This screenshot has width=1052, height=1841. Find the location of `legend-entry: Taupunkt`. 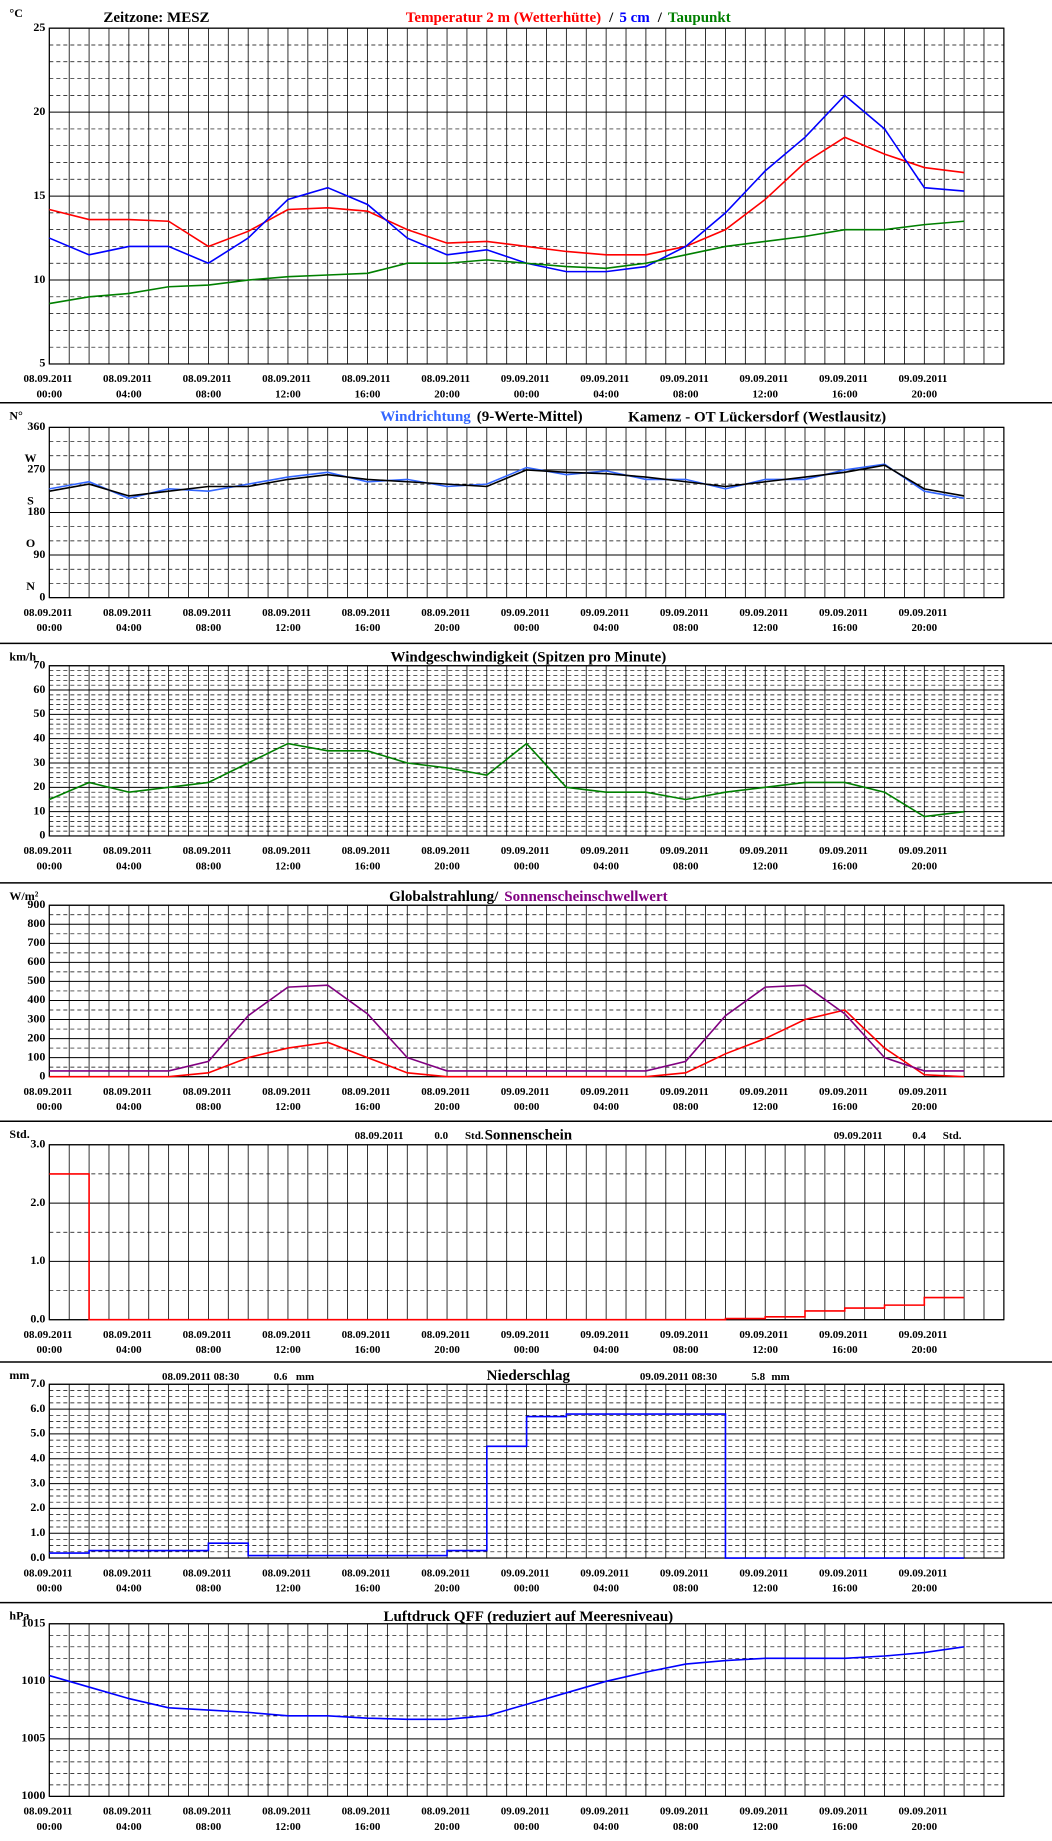

legend-entry: Taupunkt is located at coordinates (699, 18).